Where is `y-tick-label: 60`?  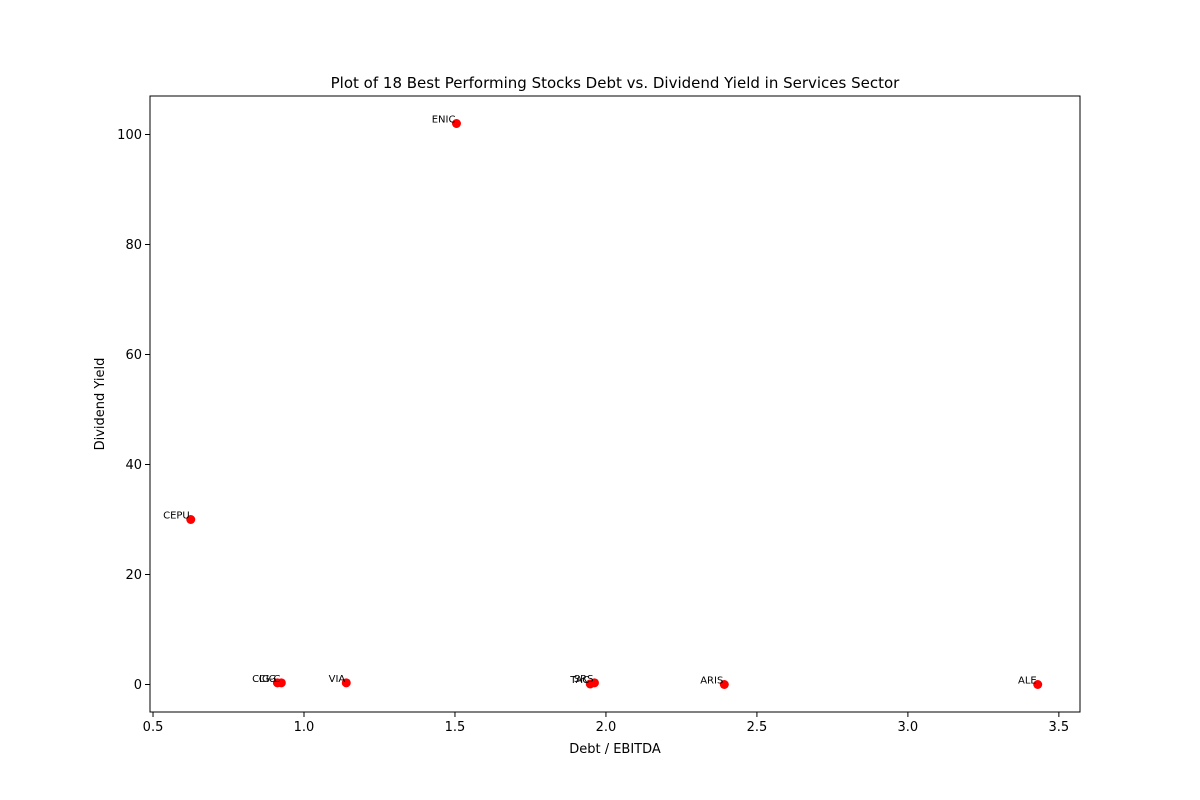 y-tick-label: 60 is located at coordinates (133, 355).